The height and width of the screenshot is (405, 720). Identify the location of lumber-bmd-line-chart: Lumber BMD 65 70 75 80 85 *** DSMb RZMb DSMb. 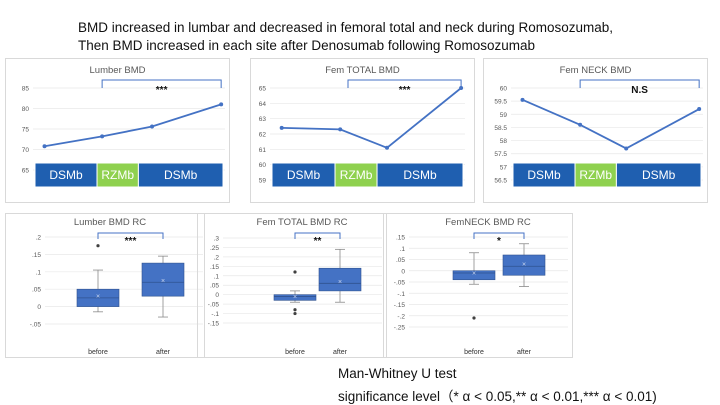
(117, 130).